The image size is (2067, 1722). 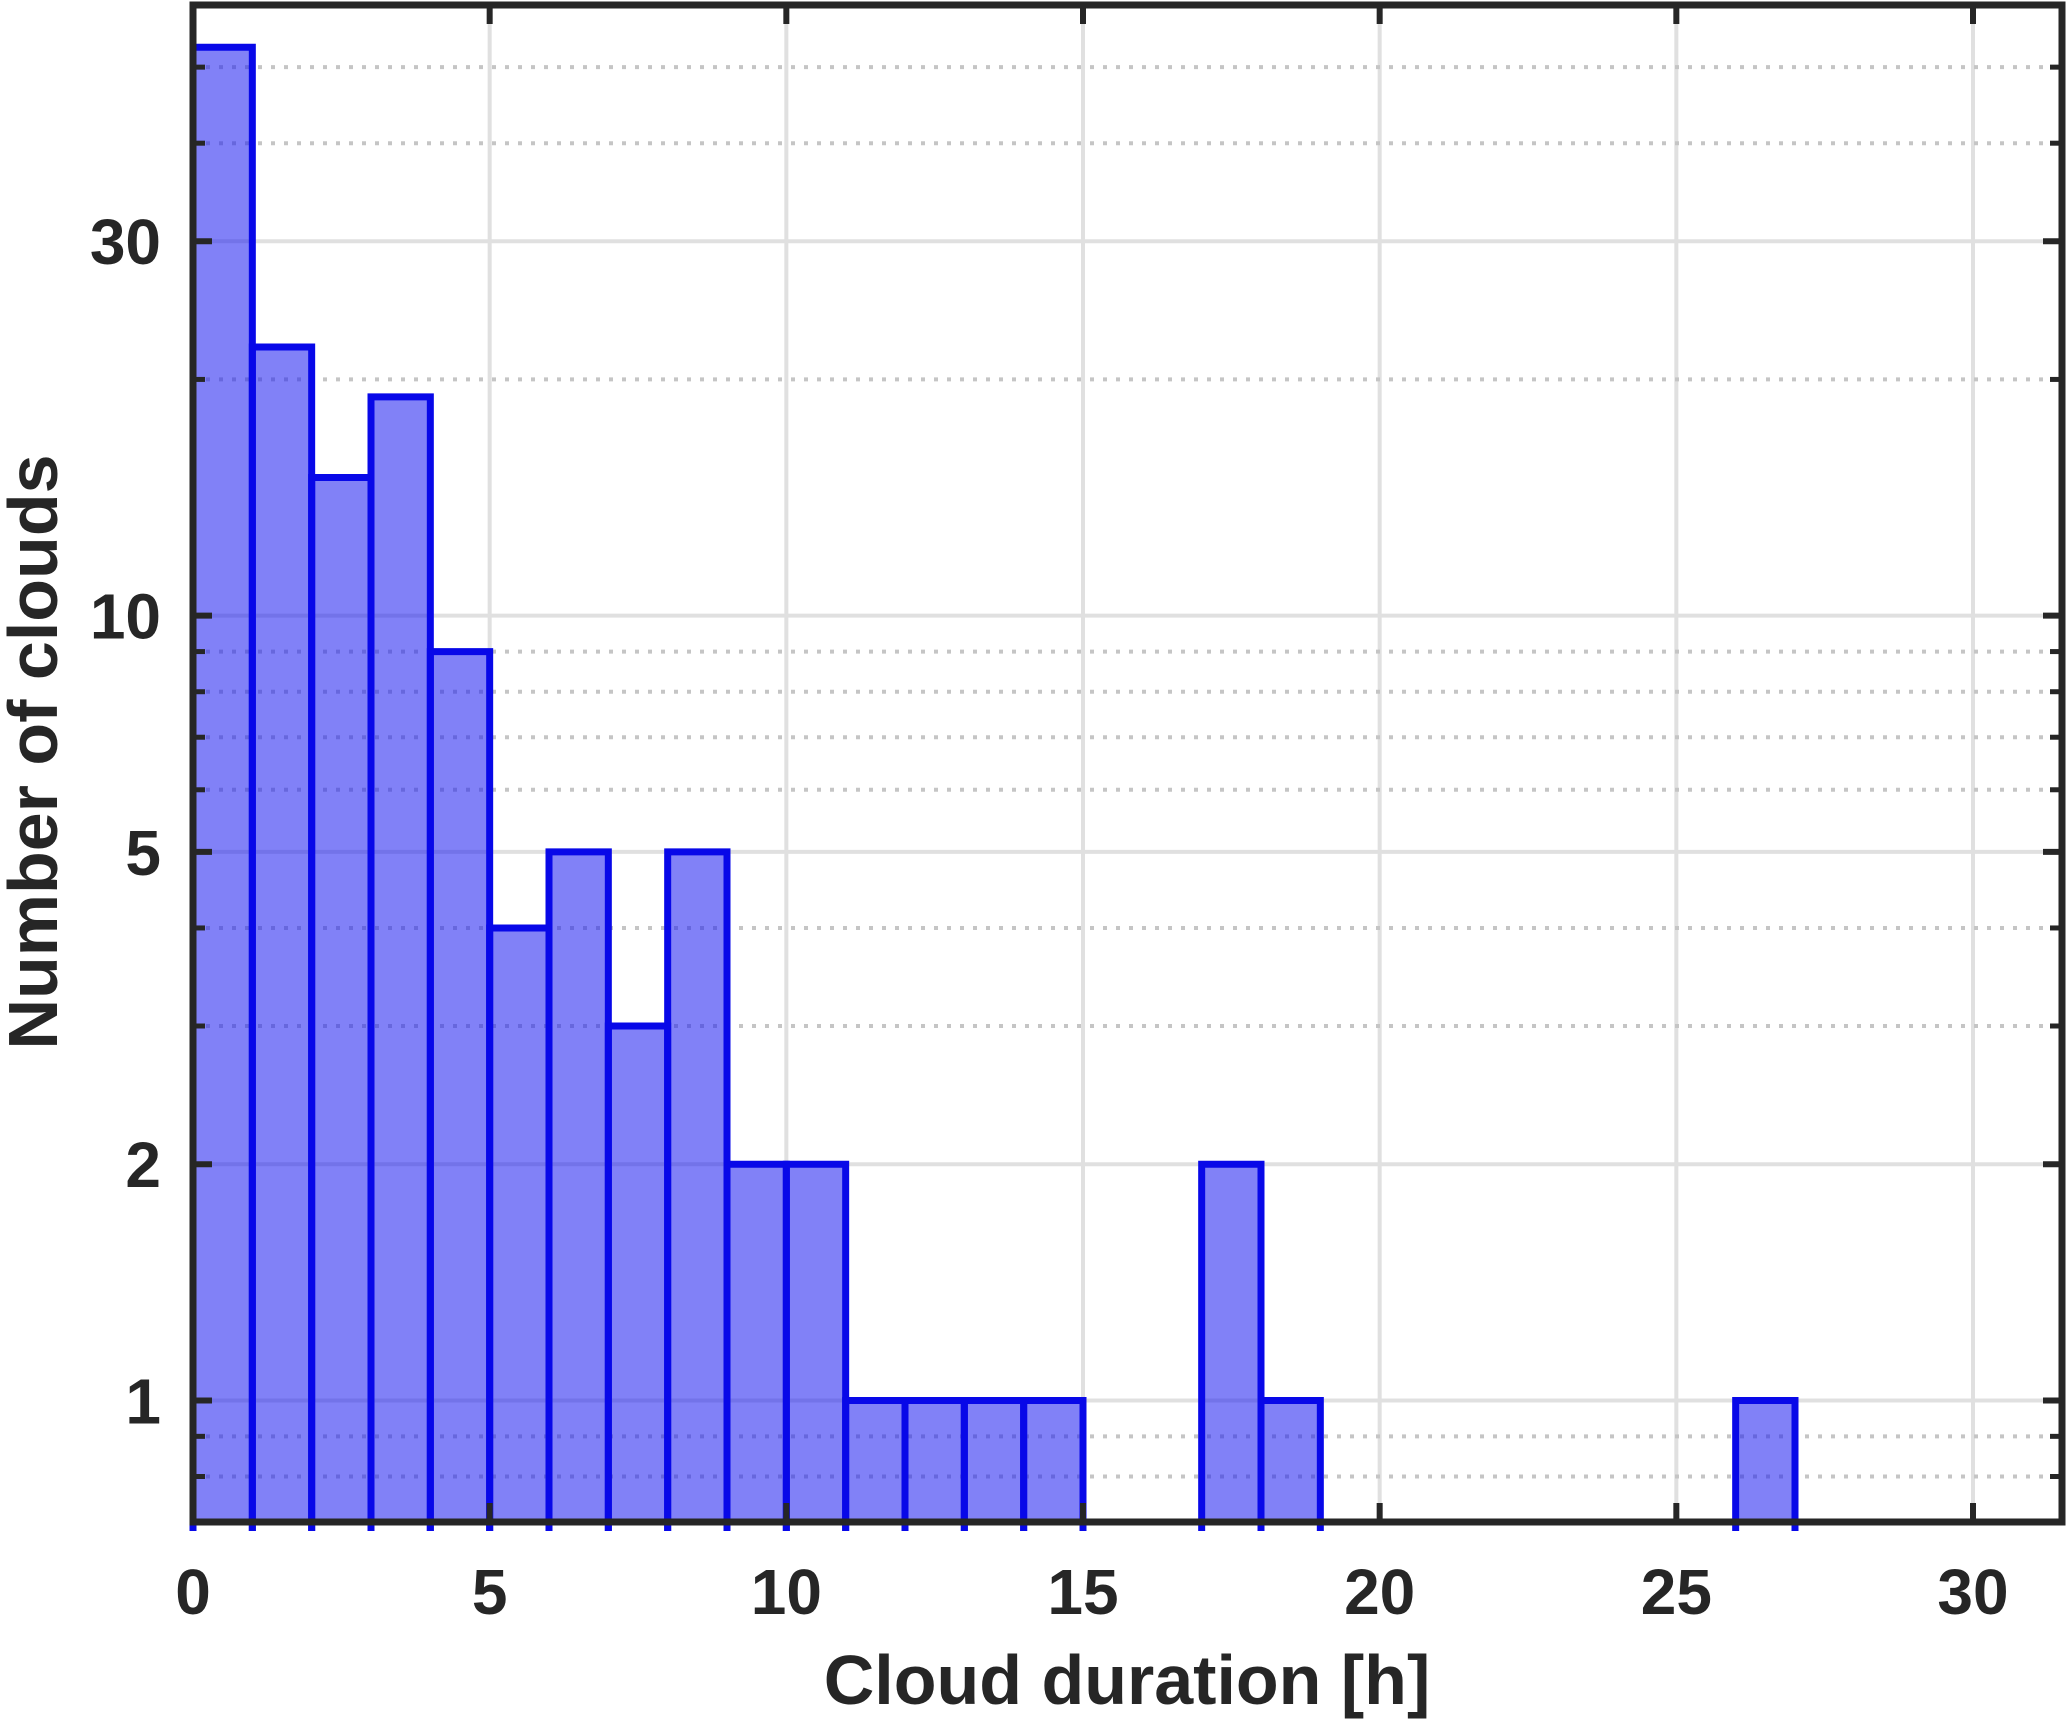 What do you see at coordinates (786, 1592) in the screenshot?
I see `x-tick-label: 10` at bounding box center [786, 1592].